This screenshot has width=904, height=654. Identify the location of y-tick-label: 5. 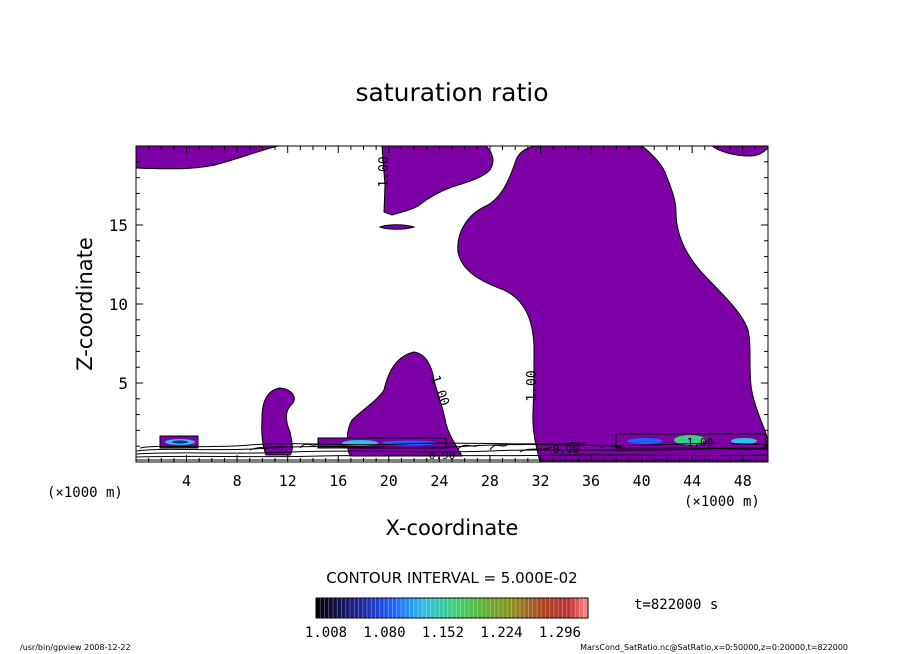
(123, 383).